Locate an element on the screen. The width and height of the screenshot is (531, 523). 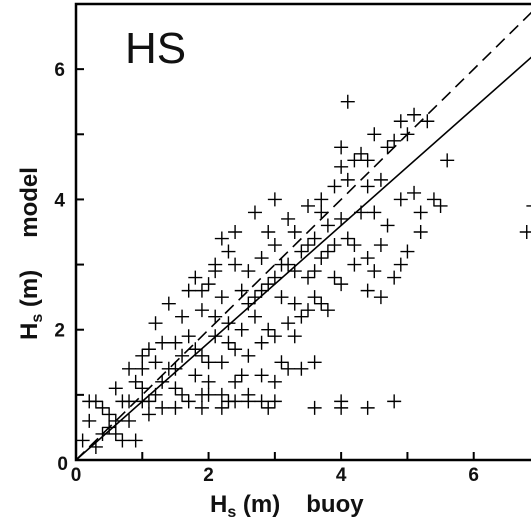
y-axis-qualifier: model is located at coordinates (29, 202).